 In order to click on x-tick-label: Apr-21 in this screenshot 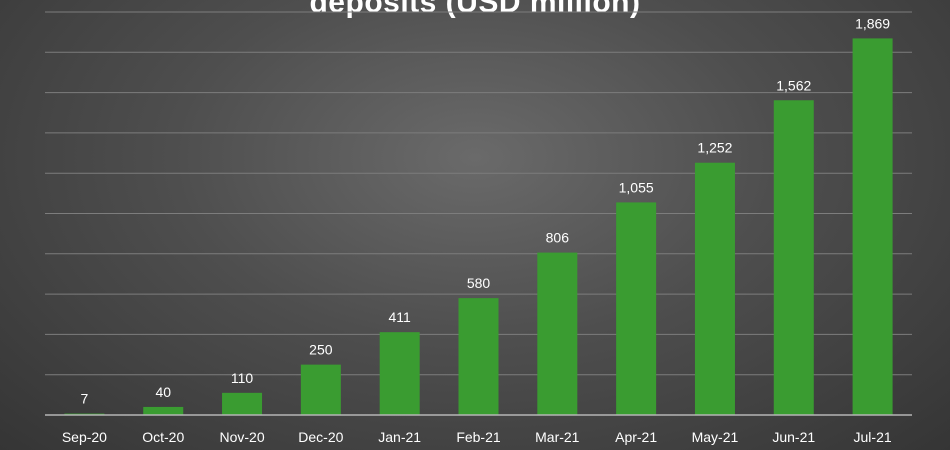, I will do `click(636, 437)`.